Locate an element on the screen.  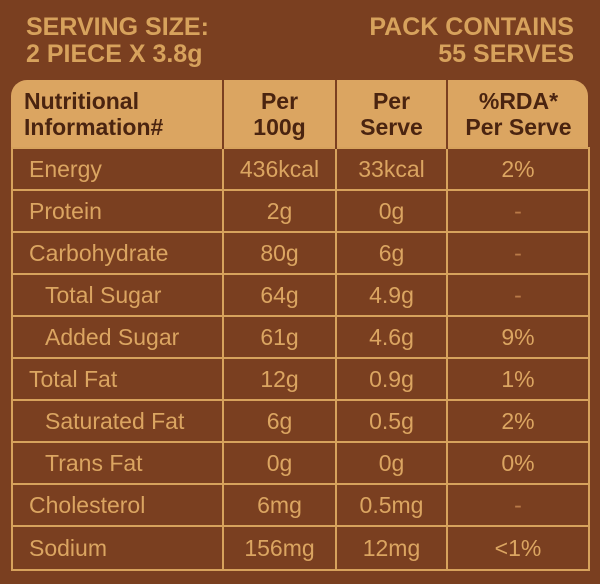
per-100g-value: 0g is located at coordinates (279, 463).